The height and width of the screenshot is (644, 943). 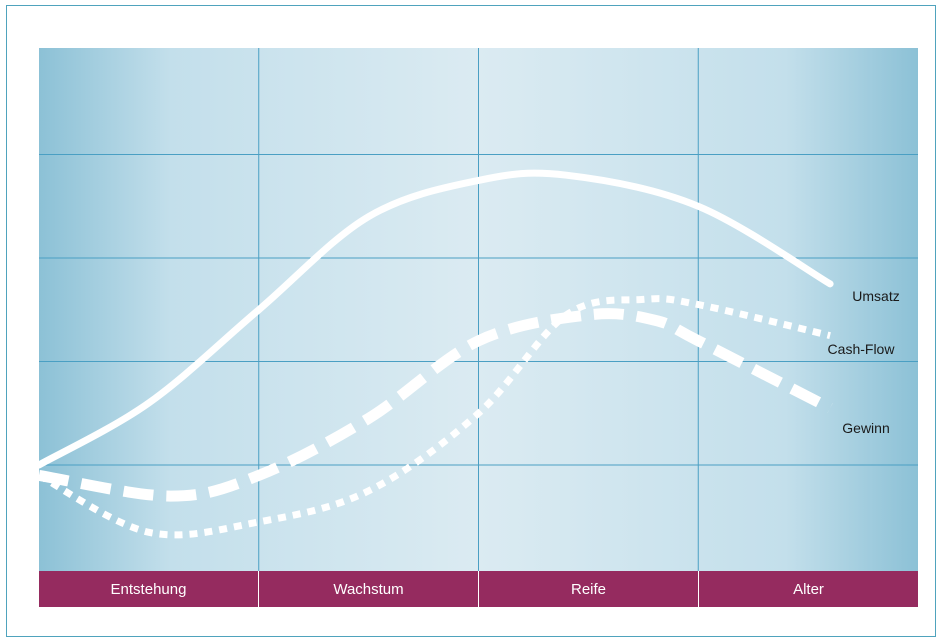 What do you see at coordinates (589, 589) in the screenshot?
I see `phase-reife: Reife` at bounding box center [589, 589].